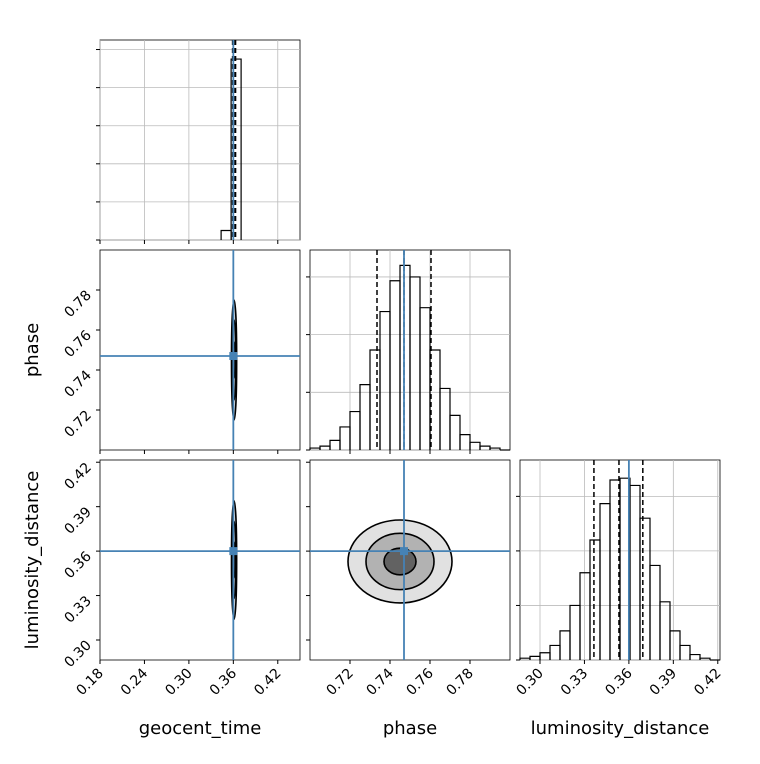 This screenshot has width=760, height=764. What do you see at coordinates (620, 728) in the screenshot?
I see `x-axis-label: luminosity_distance` at bounding box center [620, 728].